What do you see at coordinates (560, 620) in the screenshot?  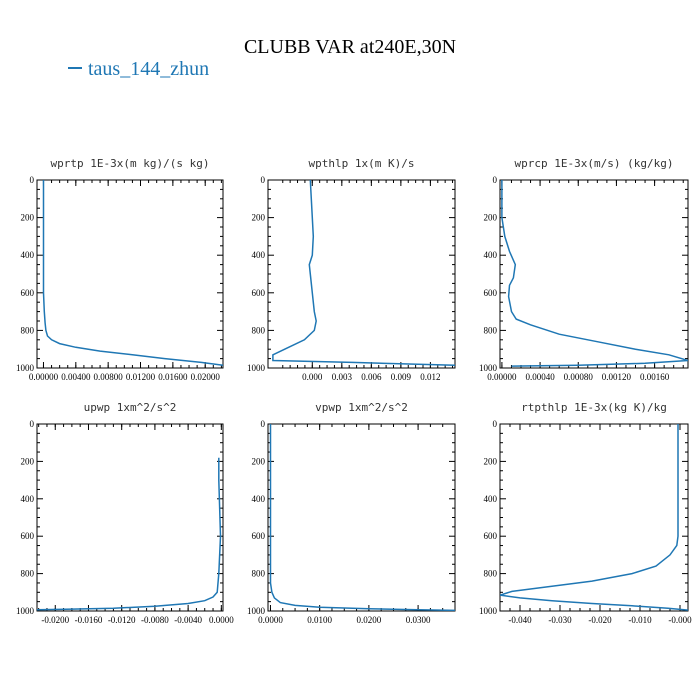 I see `x-tick-label: -0.030` at bounding box center [560, 620].